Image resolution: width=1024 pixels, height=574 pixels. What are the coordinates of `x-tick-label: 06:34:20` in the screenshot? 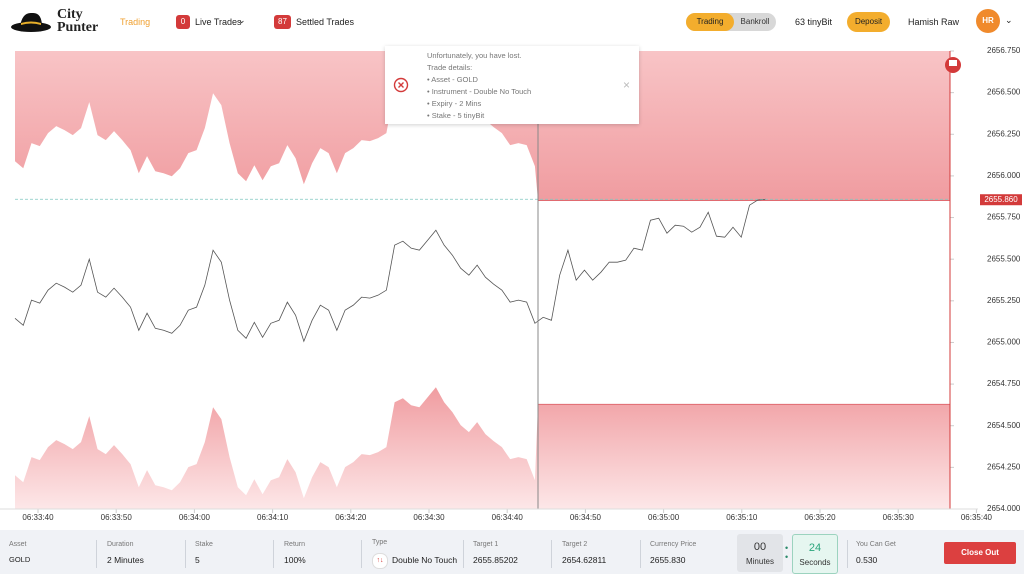 It's located at (351, 517).